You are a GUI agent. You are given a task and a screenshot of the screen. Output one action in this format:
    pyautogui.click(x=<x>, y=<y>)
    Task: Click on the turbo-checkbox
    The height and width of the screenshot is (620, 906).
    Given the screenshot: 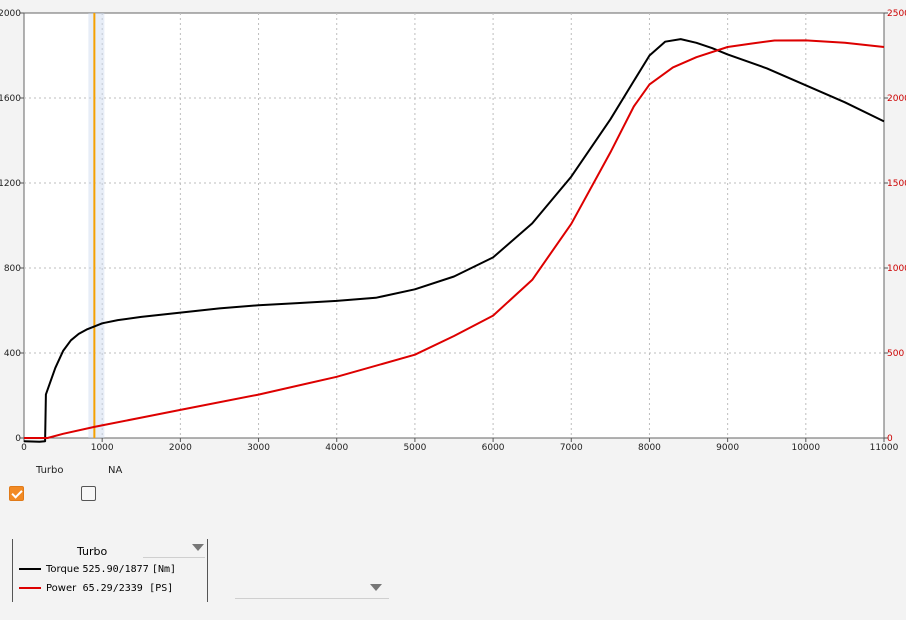 What is the action you would take?
    pyautogui.click(x=16, y=493)
    